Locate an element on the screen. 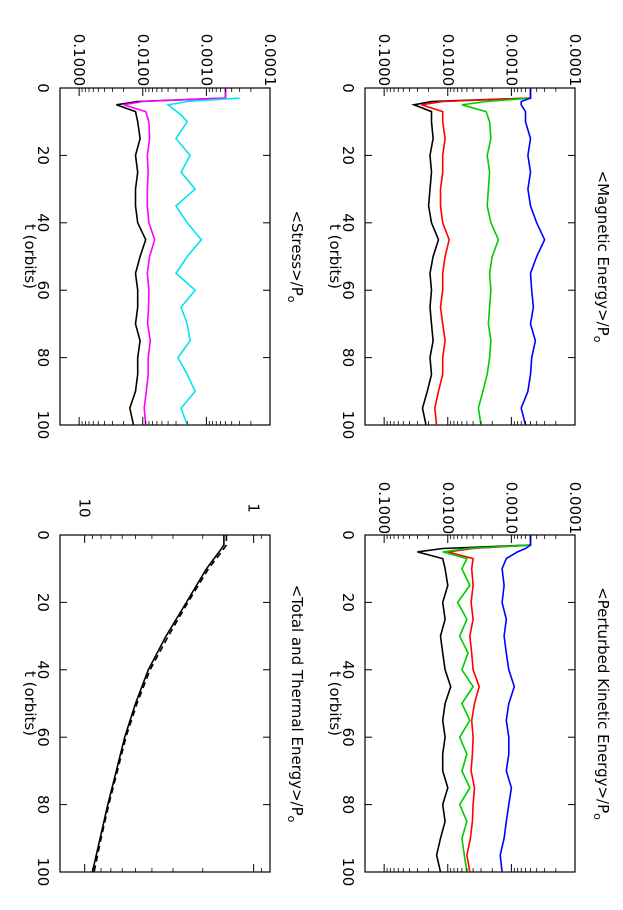 The height and width of the screenshot is (910, 623). plot-frame-kinetic is located at coordinates (470, 703).